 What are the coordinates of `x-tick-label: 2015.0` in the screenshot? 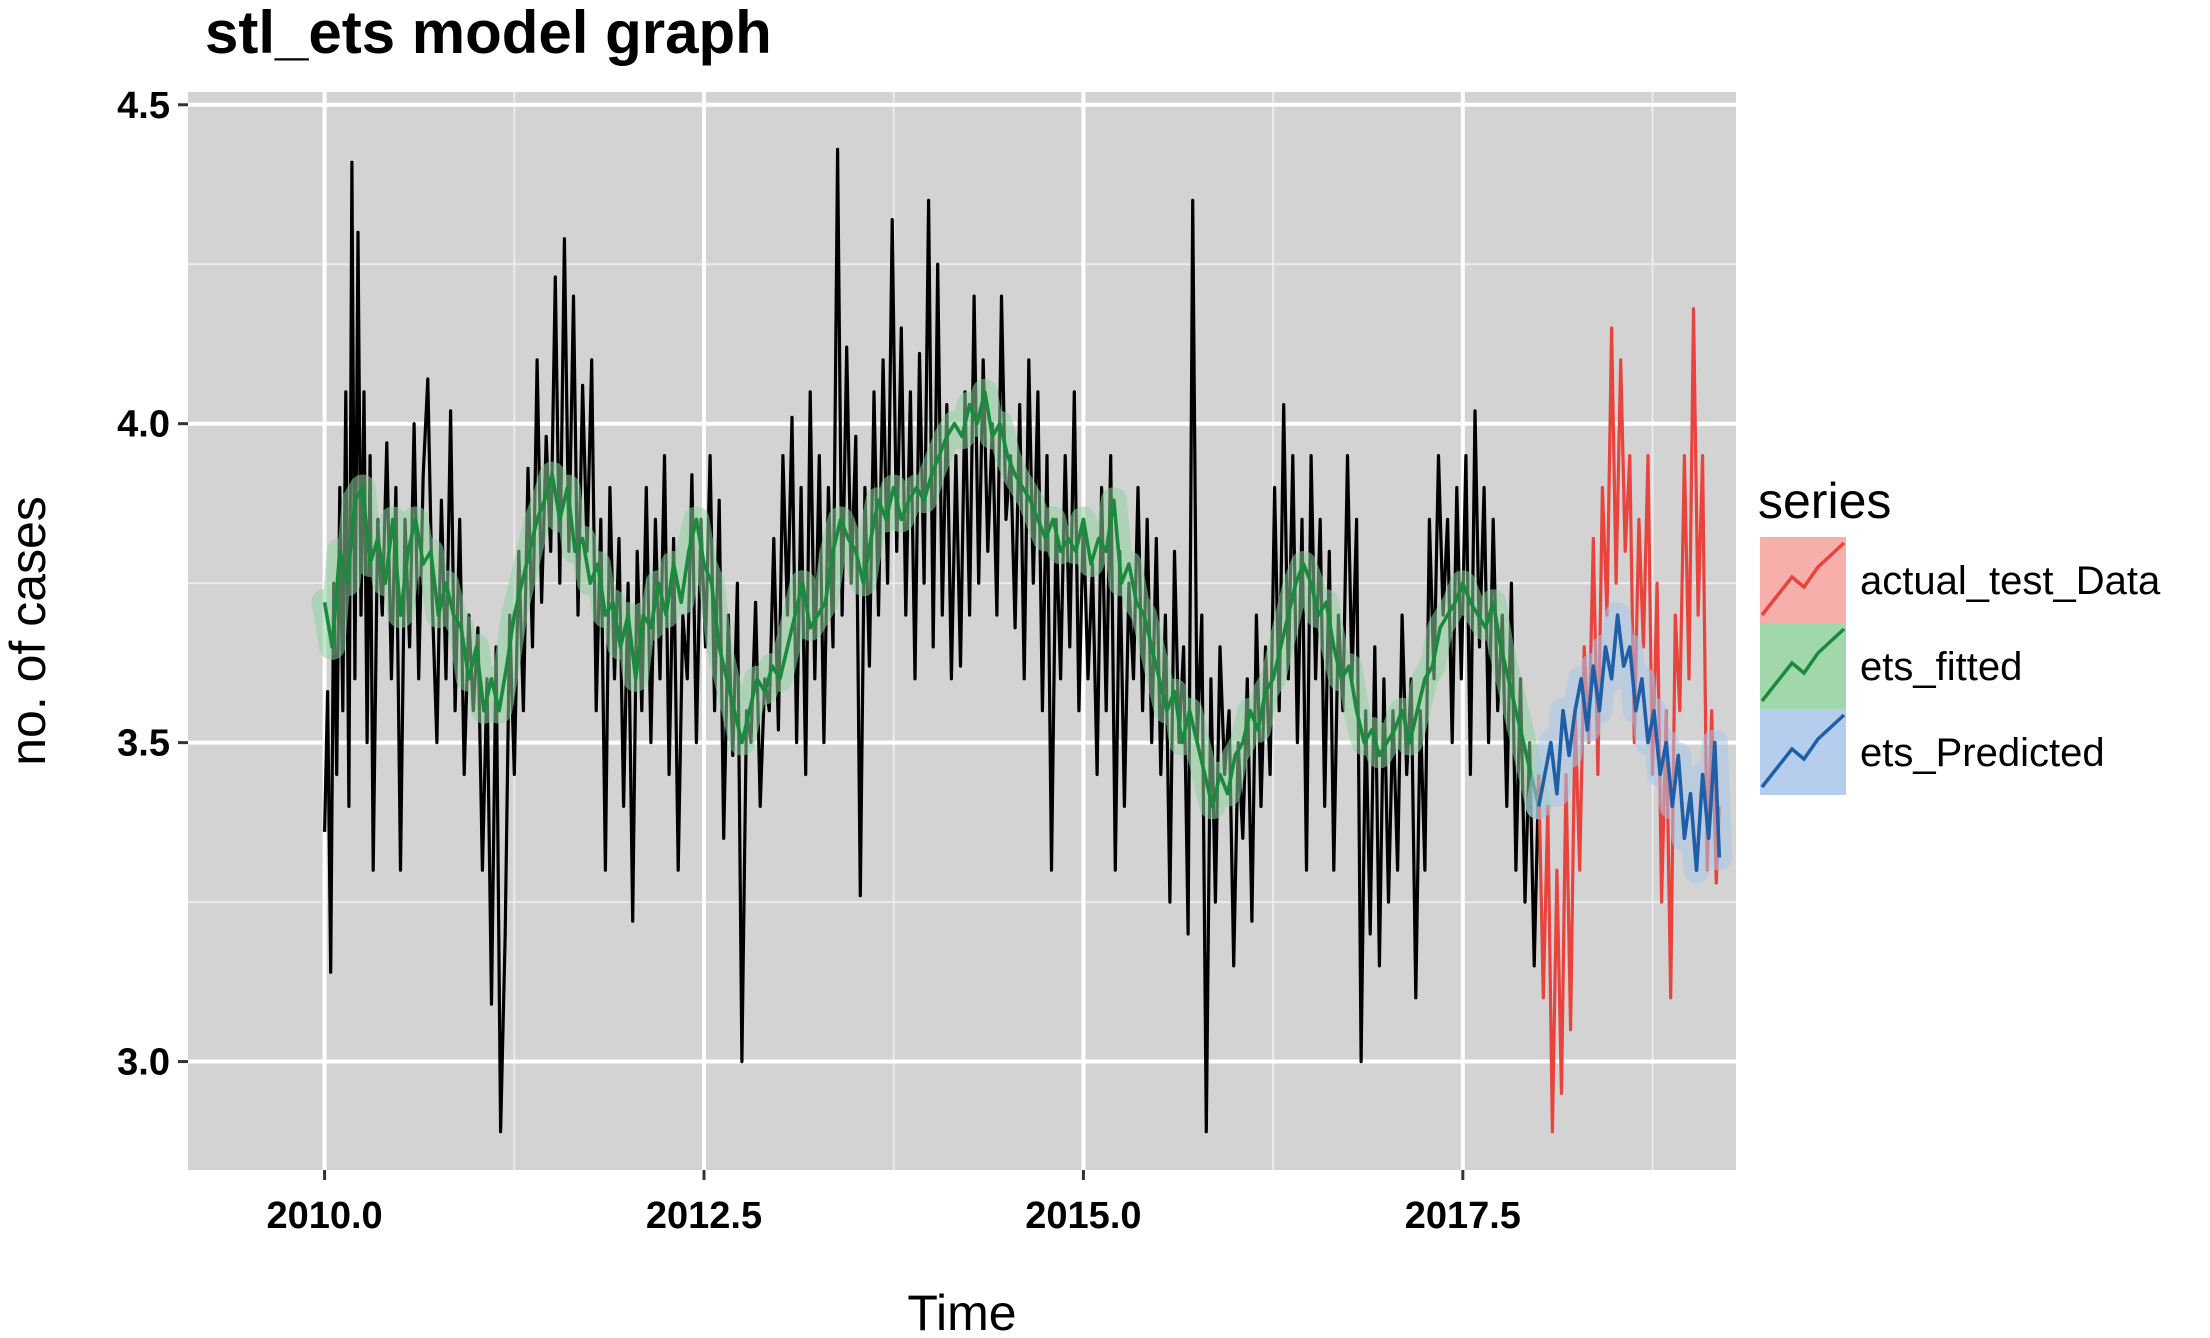 It's located at (1083, 1216).